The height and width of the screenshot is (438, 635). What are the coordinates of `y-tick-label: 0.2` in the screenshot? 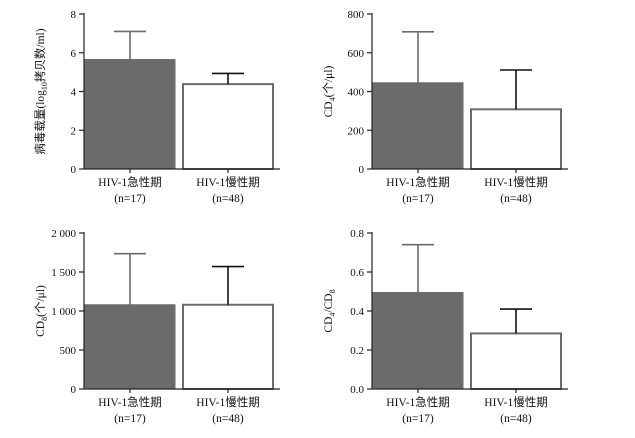 It's located at (357, 351).